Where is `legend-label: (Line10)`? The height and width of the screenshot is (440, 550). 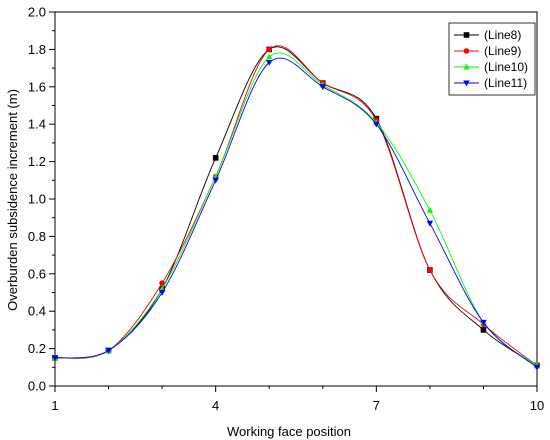 legend-label: (Line10) is located at coordinates (506, 67).